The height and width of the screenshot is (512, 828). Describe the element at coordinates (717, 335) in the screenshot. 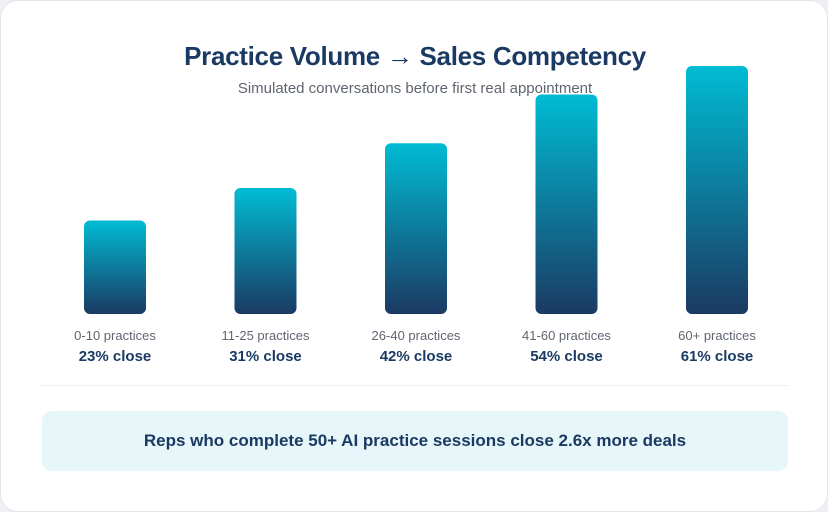

I see `category-label: 60+ practices` at that location.